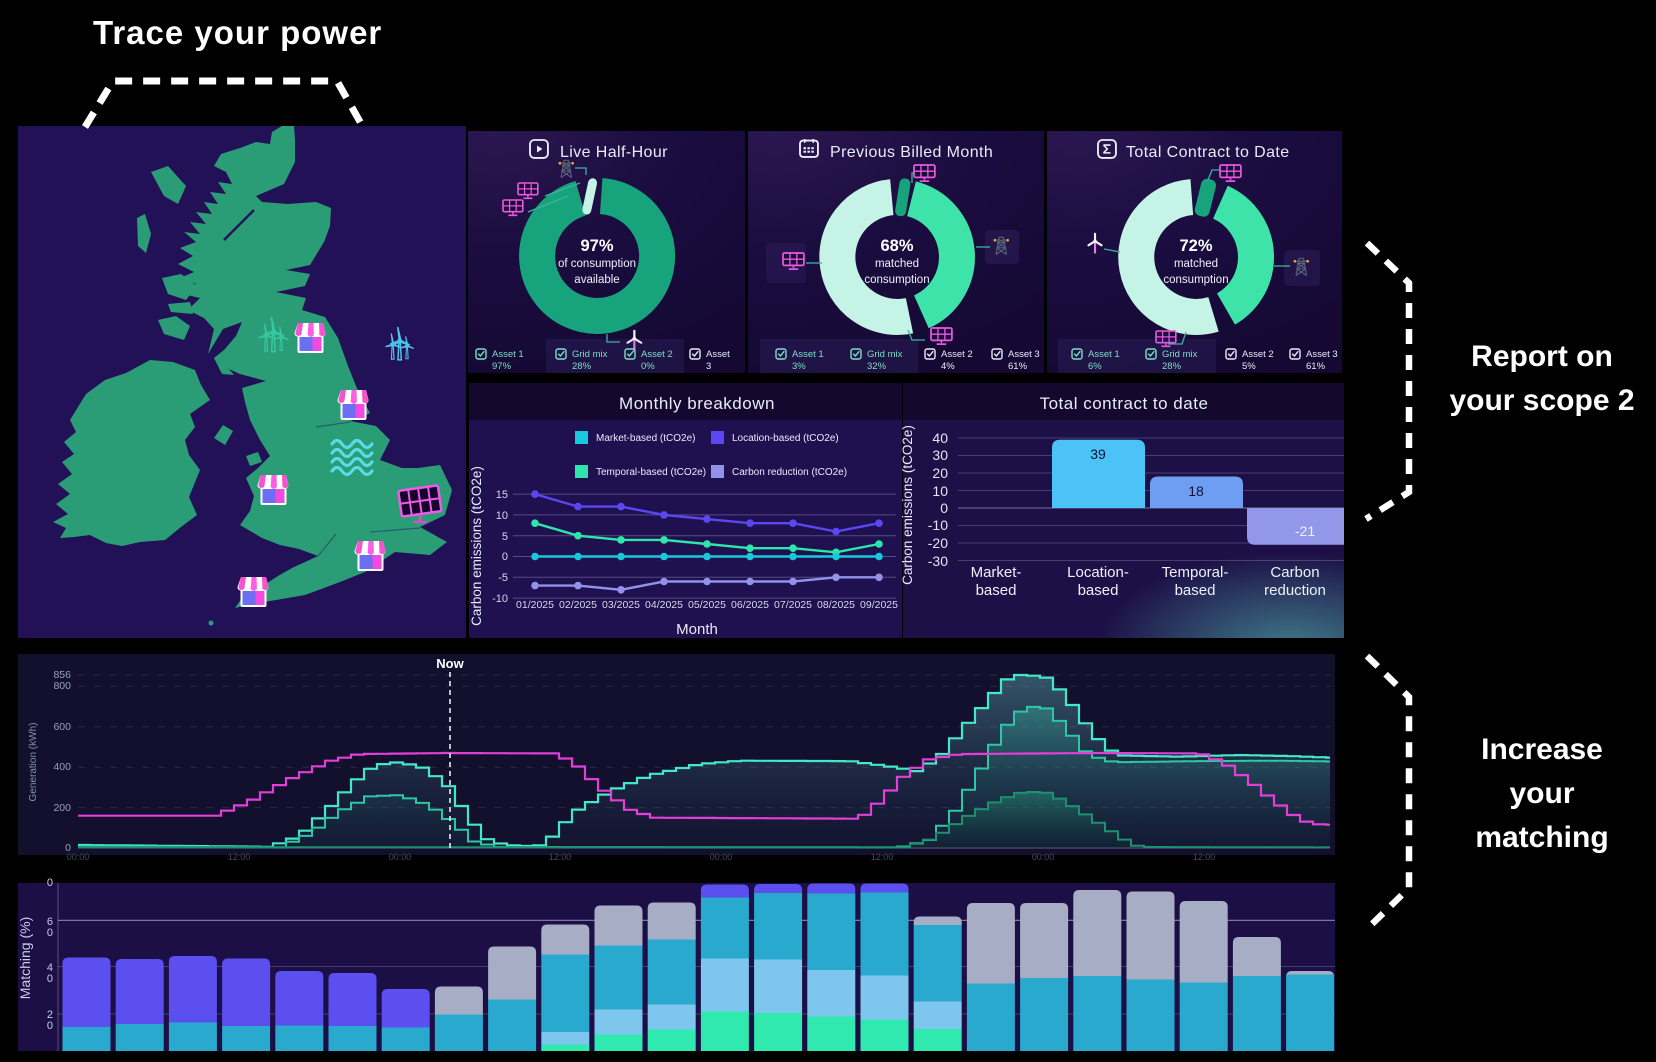  Describe the element at coordinates (877, 366) in the screenshot. I see `svg-text: 32%` at that location.